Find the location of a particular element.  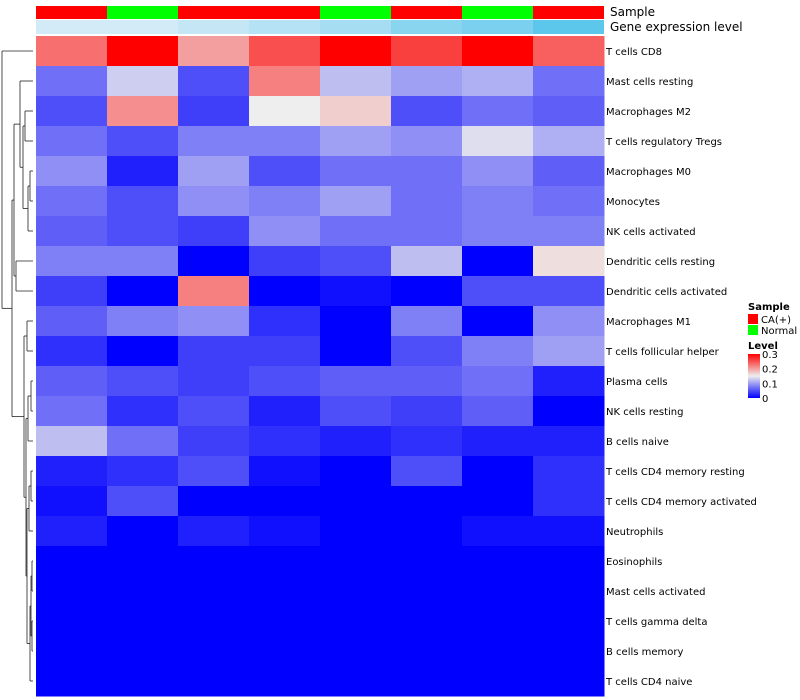

row-label: T cells regulatory Tregs is located at coordinates (663, 142).